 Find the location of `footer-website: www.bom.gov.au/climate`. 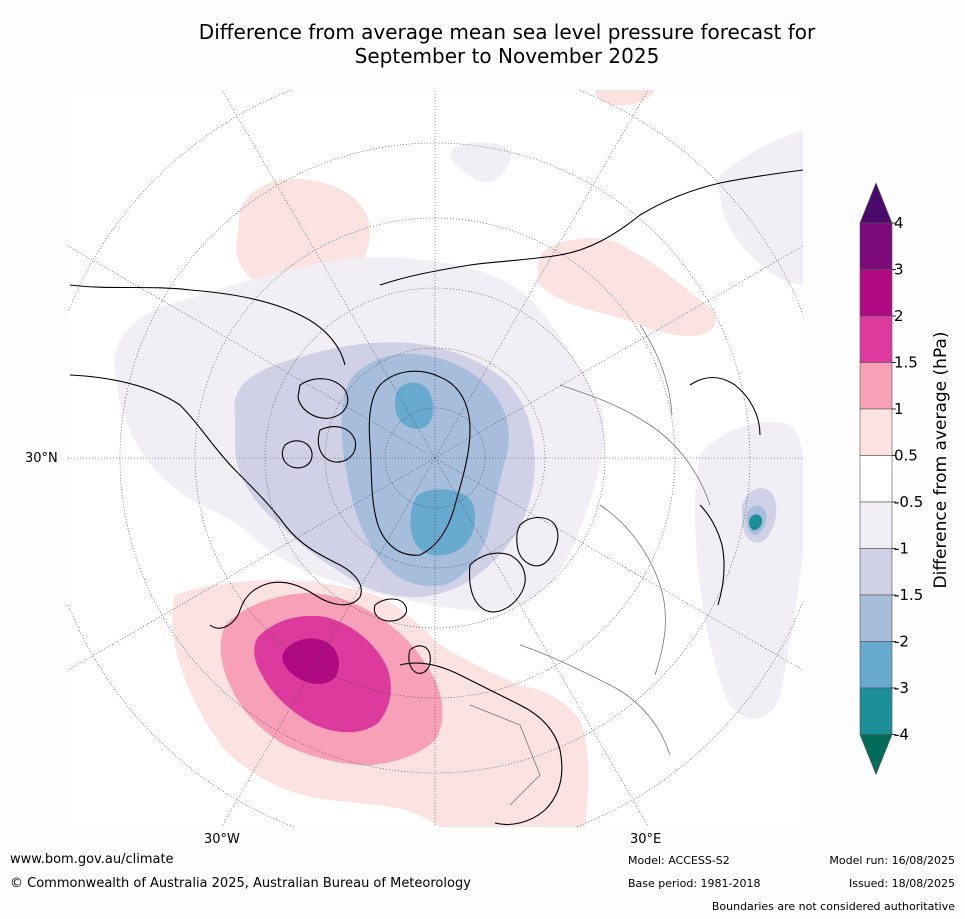

footer-website: www.bom.gov.au/climate is located at coordinates (92, 859).